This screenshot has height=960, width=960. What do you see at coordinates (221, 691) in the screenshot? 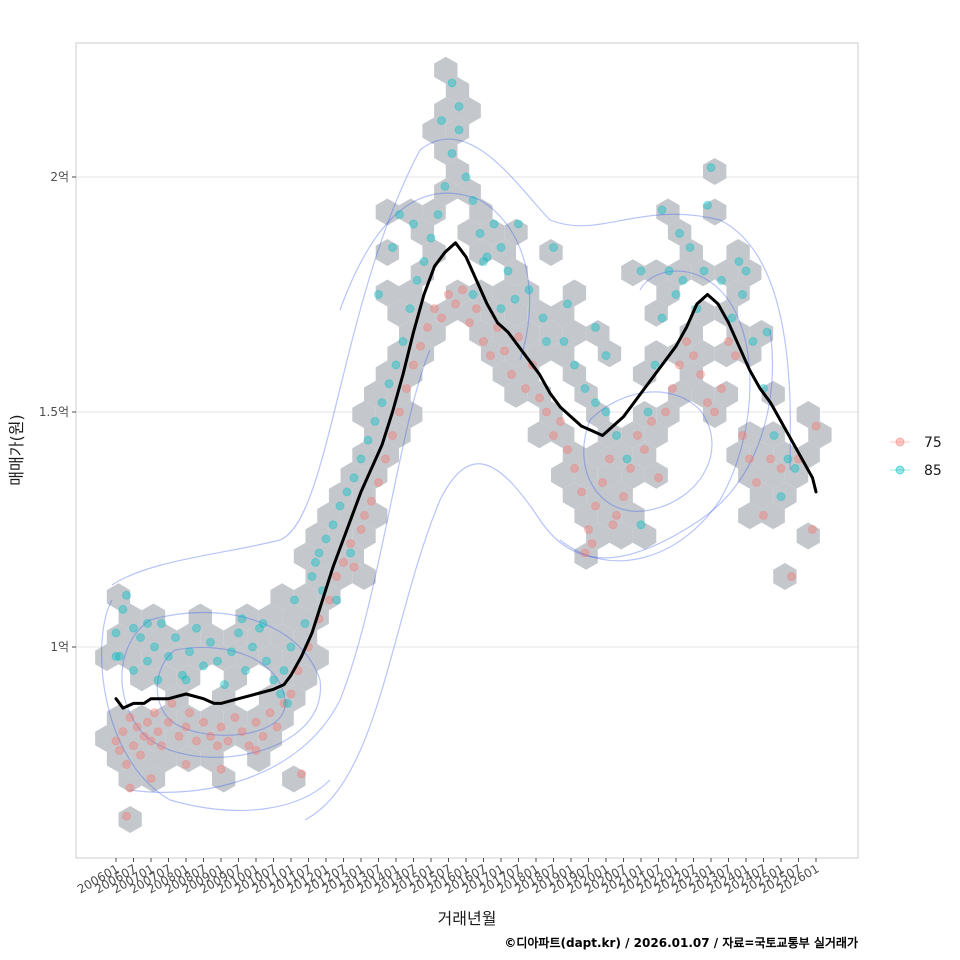
I see `density-contour` at bounding box center [221, 691].